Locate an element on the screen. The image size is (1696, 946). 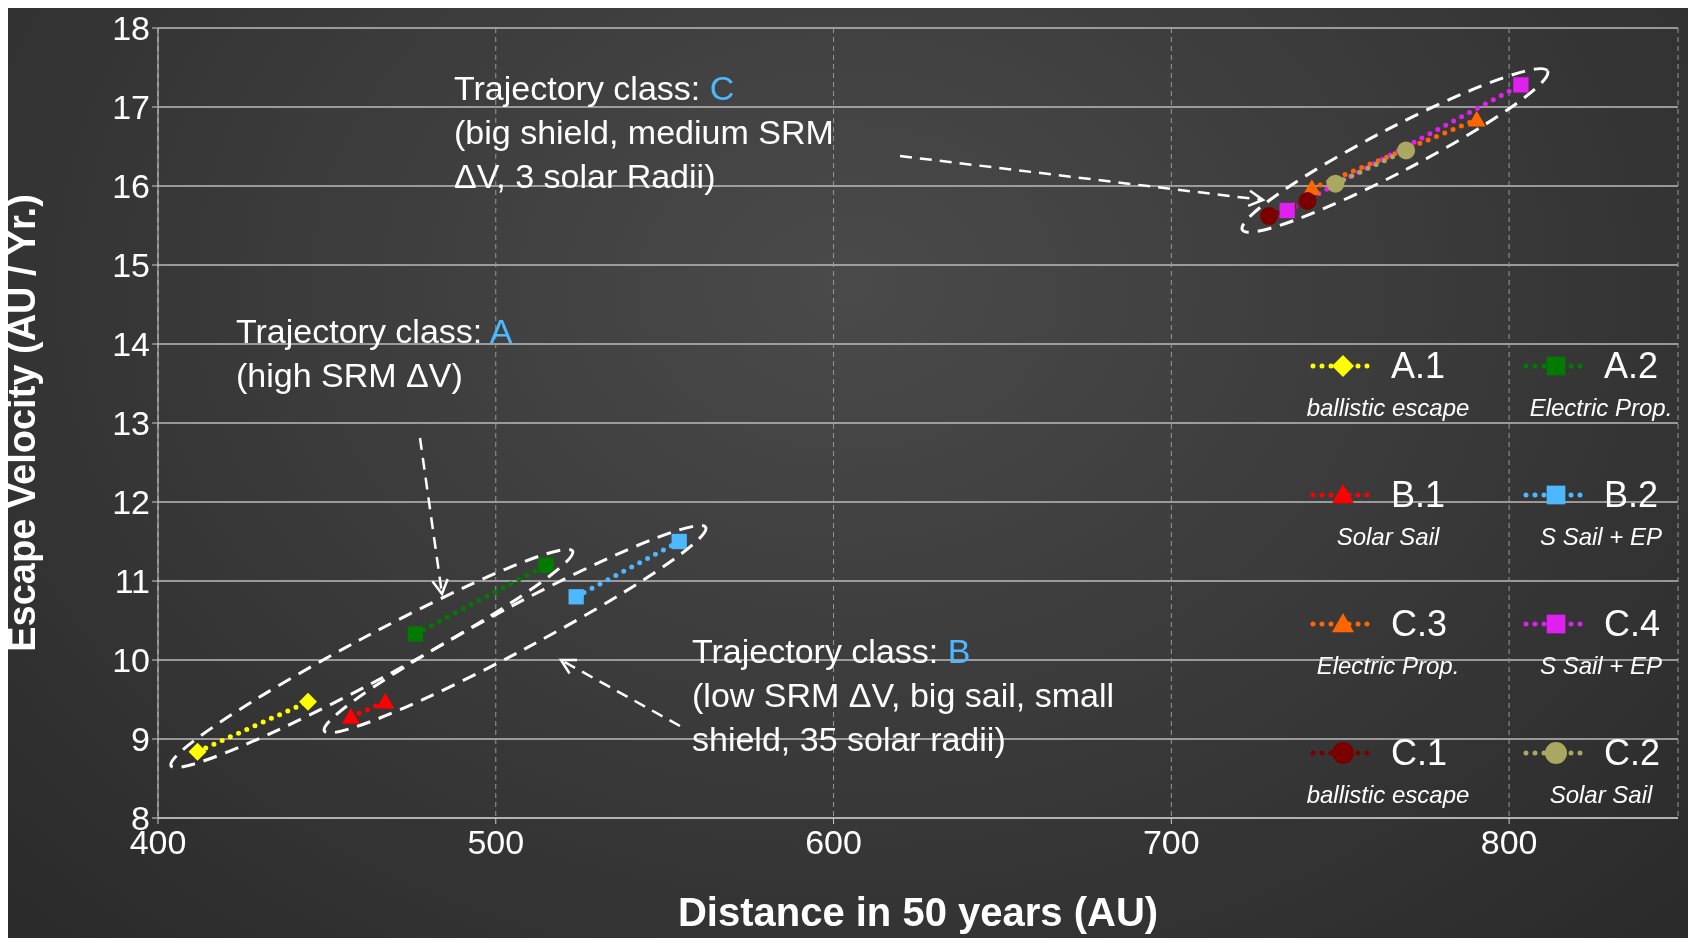
legend-label: A.2 is located at coordinates (1631, 365).